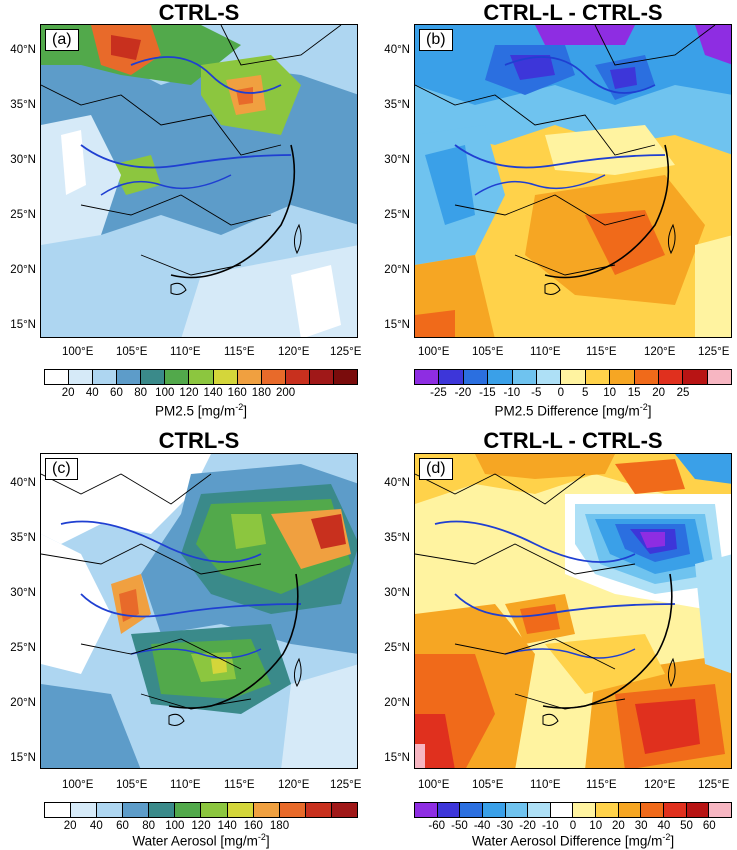 Image resolution: width=737 pixels, height=850 pixels. Describe the element at coordinates (253, 826) in the screenshot. I see `panel-c-colorbar-label: 160` at that location.